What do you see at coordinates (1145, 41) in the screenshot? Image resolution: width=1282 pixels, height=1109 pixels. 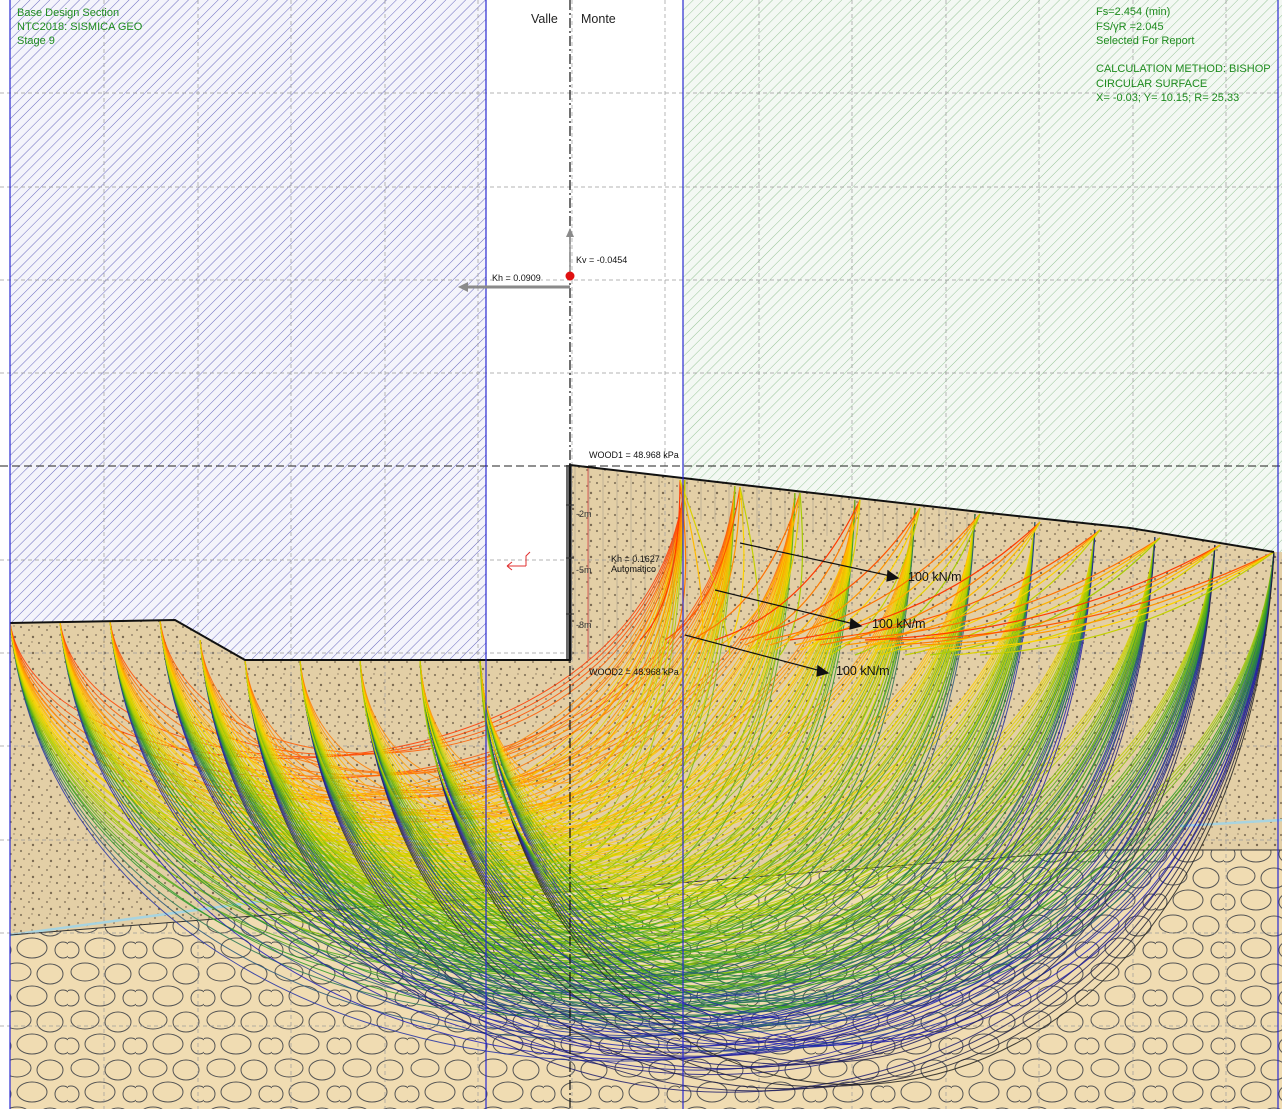 I see `selected-for-report: Selected For Report` at bounding box center [1145, 41].